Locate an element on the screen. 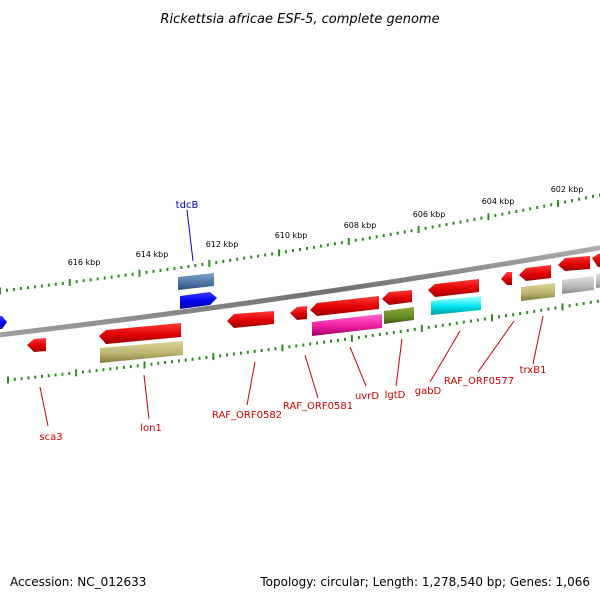  leader-RAF_ORF0577 is located at coordinates (496, 346).